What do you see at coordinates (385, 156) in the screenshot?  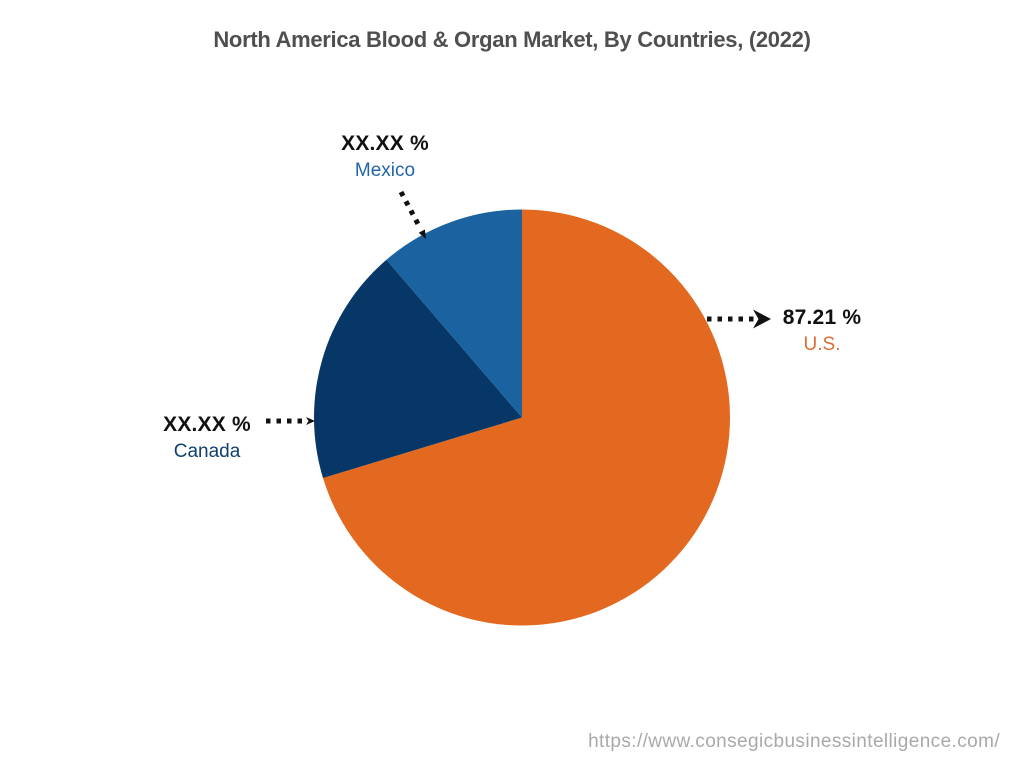 I see `callout-mexico: XX.XX % Mexico` at bounding box center [385, 156].